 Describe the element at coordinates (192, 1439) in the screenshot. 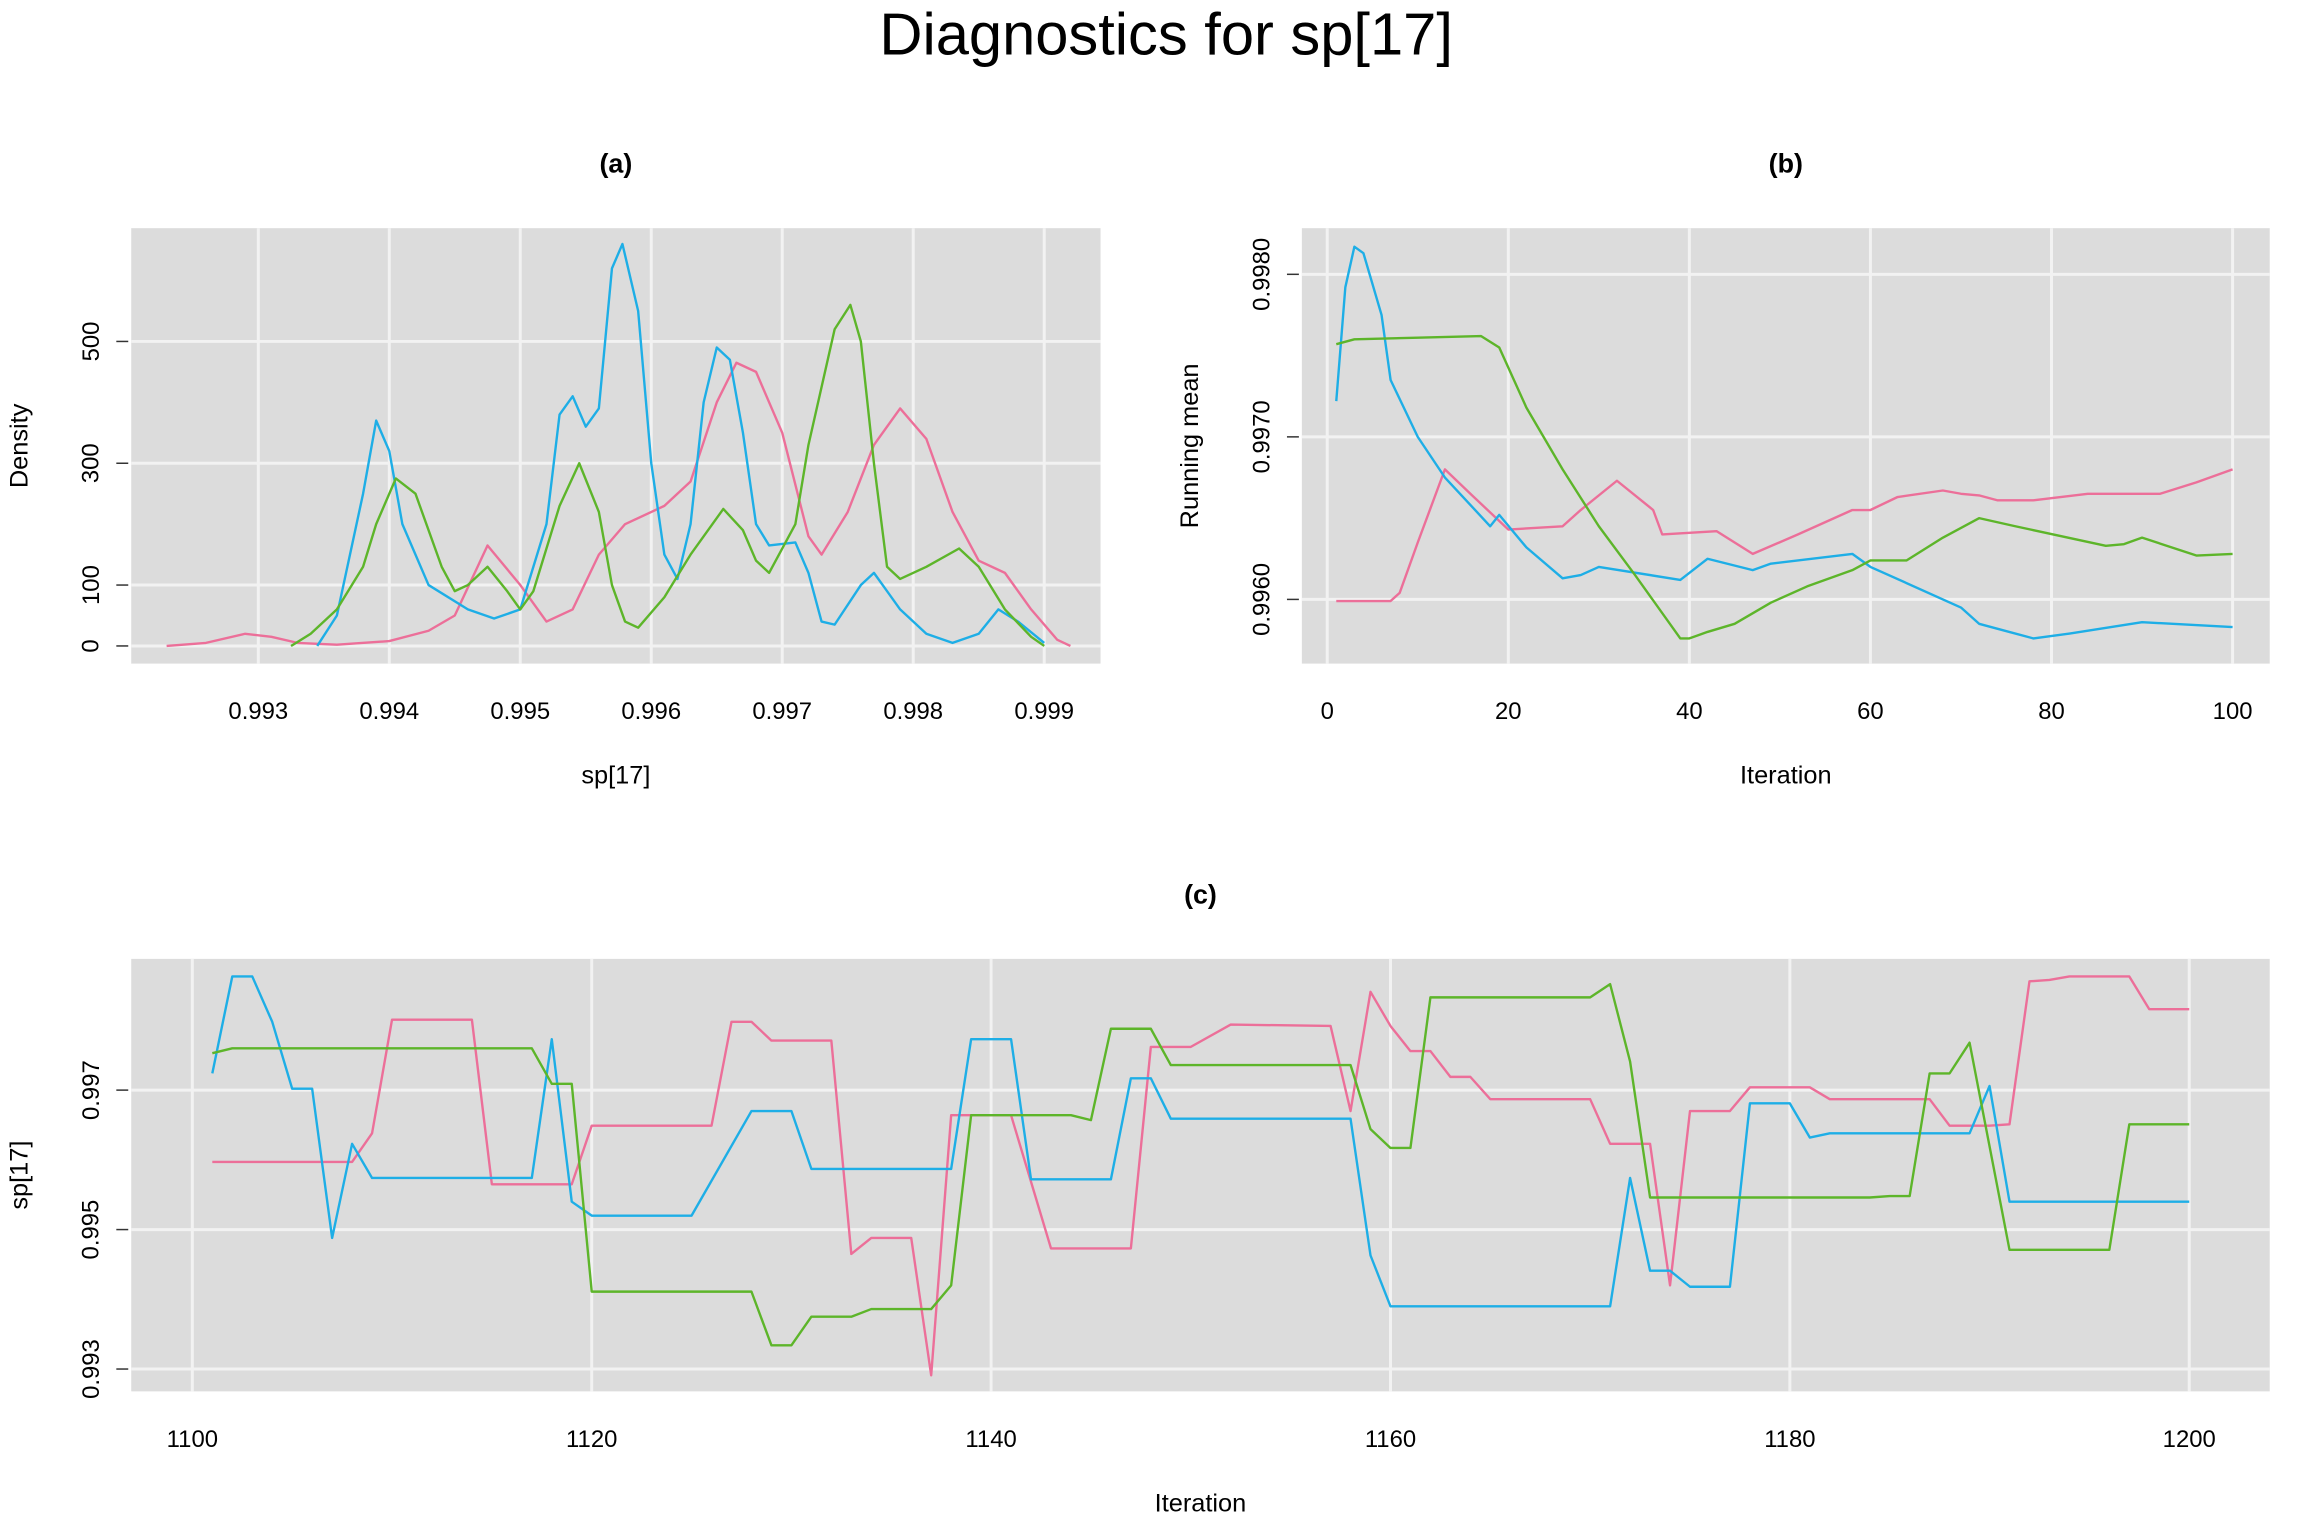

I see `x-tick-label: 1100` at that location.